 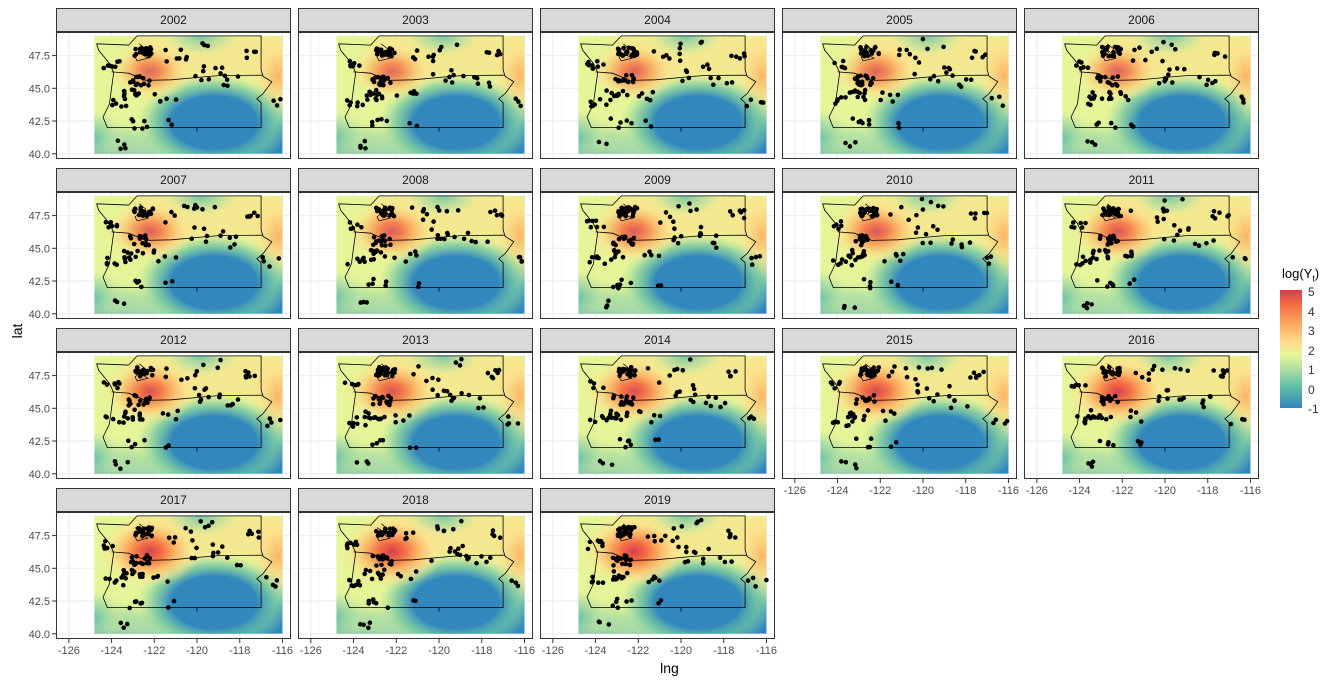 I want to click on facet-panel-2008, so click(x=415, y=255).